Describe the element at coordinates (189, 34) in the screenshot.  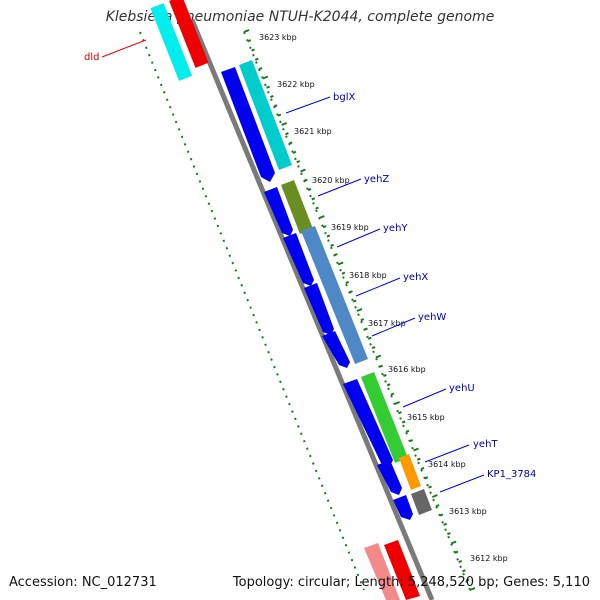
I see `feature-red-top` at that location.